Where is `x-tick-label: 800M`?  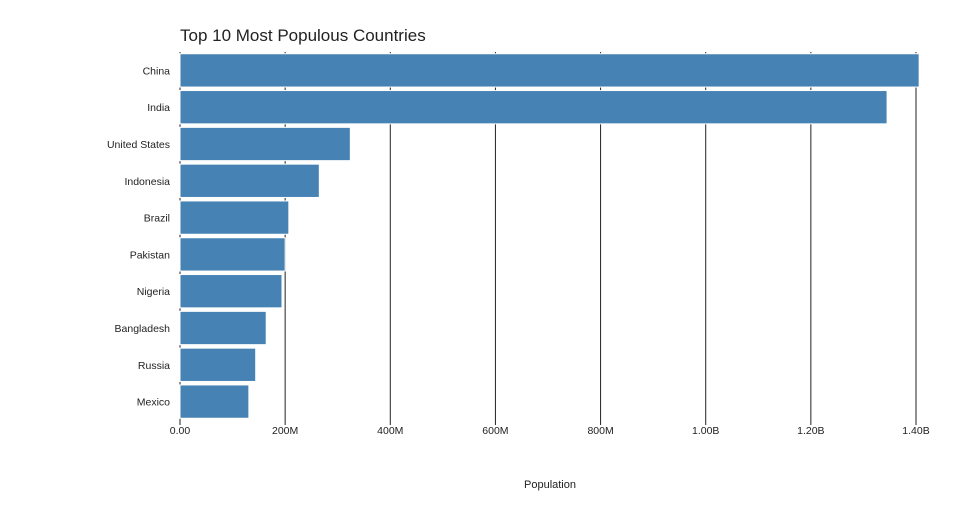 x-tick-label: 800M is located at coordinates (600, 431).